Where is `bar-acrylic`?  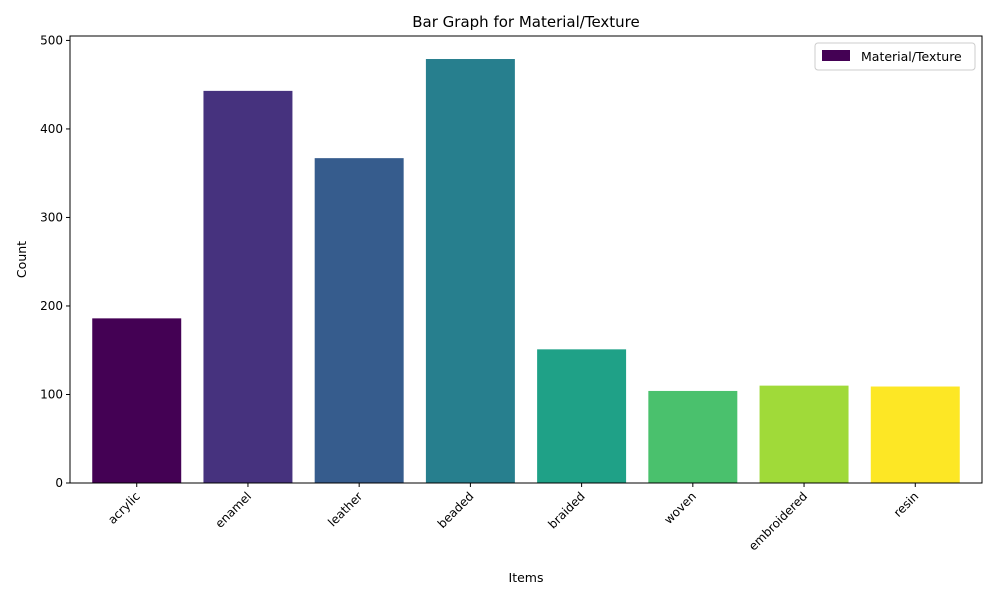
bar-acrylic is located at coordinates (137, 400).